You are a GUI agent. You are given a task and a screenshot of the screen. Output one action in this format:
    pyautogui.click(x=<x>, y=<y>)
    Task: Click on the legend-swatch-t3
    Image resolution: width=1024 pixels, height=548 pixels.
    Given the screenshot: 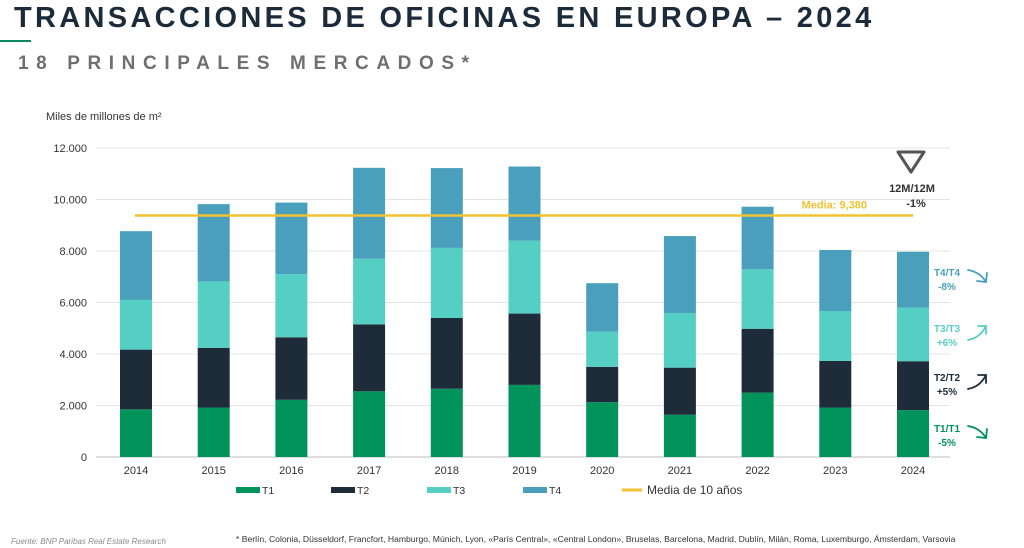 What is the action you would take?
    pyautogui.click(x=439, y=490)
    